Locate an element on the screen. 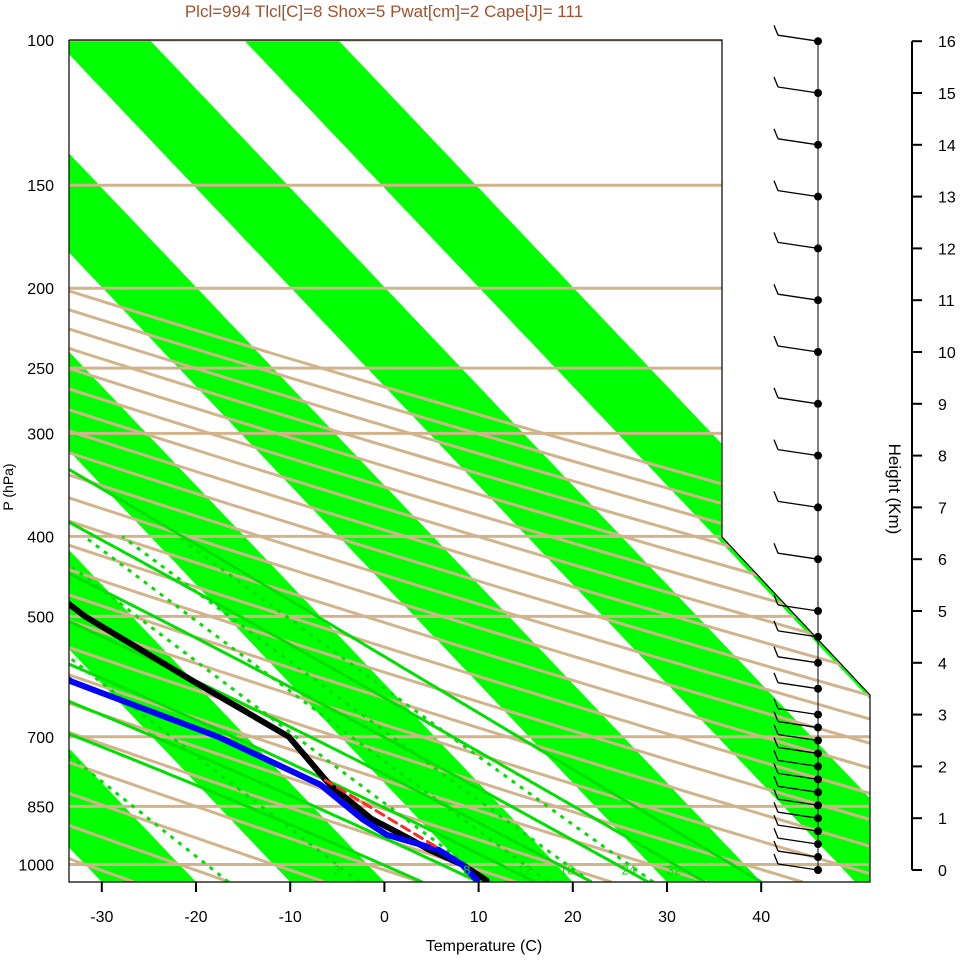  y-axis-label: P (hPa) is located at coordinates (8, 486).